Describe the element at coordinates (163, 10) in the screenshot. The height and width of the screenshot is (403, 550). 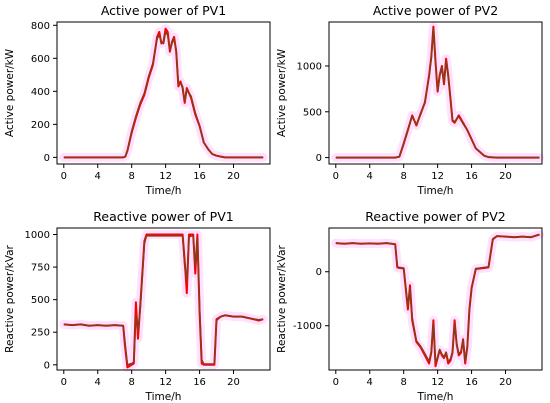
I see `chart-title: Active power of PV1` at that location.